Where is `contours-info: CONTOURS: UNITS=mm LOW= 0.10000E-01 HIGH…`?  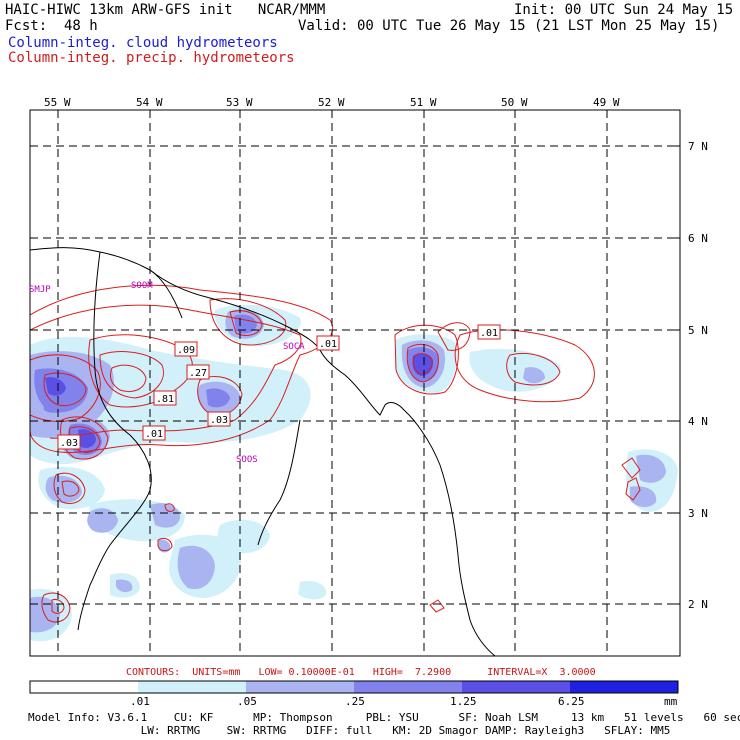
contours-info: CONTOURS: UNITS=mm LOW= 0.10000E-01 HIGH… is located at coordinates (361, 672).